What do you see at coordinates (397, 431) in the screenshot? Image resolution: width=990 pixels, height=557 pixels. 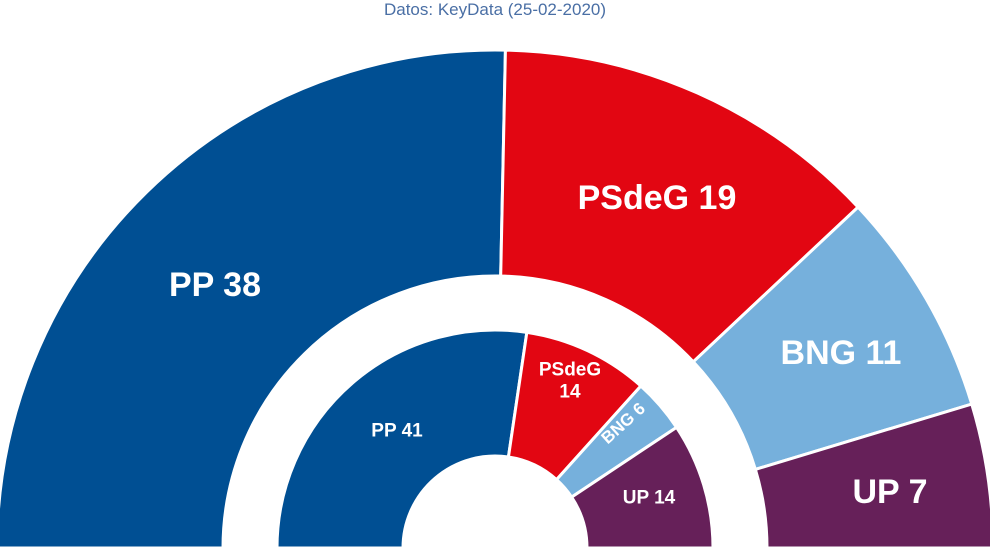 I see `inner-label-pp: PP 41` at bounding box center [397, 431].